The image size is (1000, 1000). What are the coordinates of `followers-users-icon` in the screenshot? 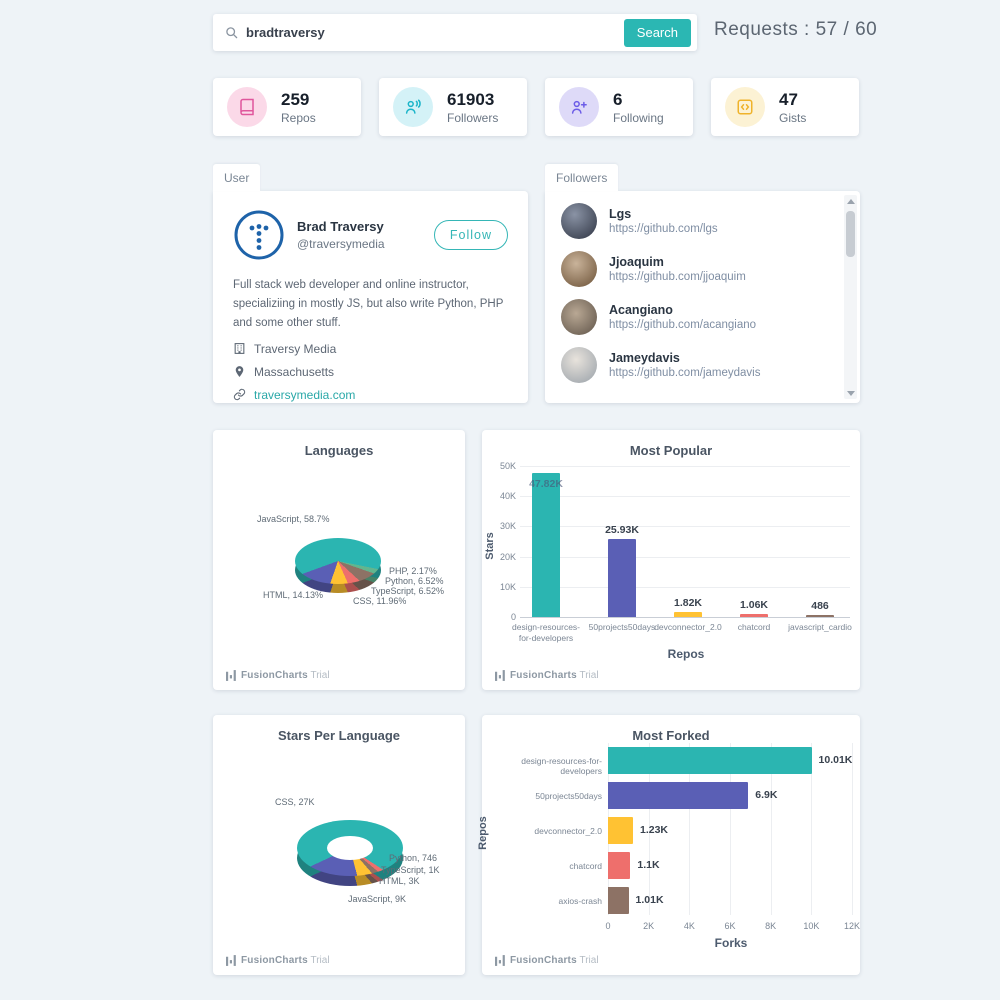 It's located at (413, 107).